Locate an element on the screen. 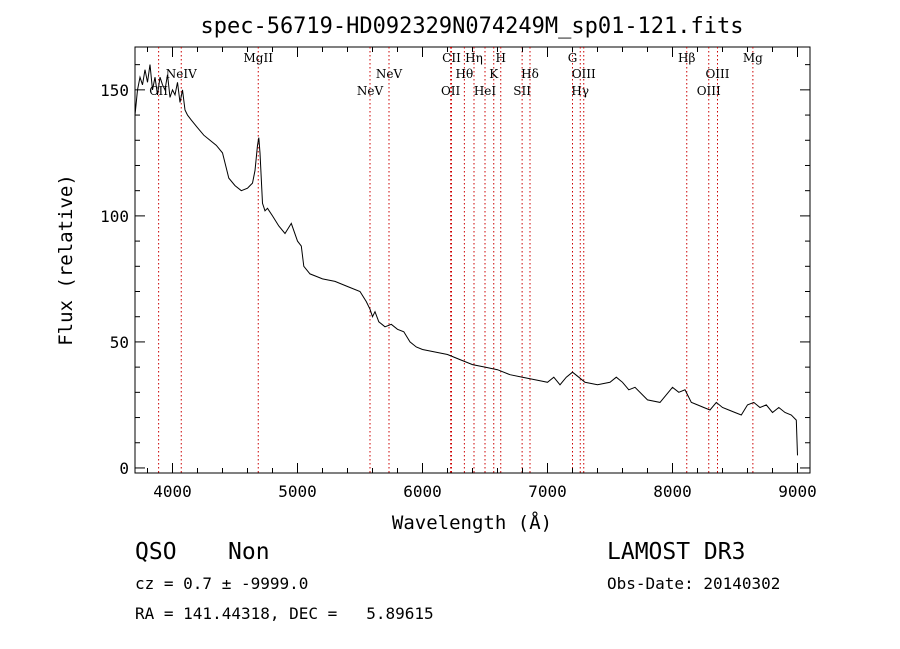 This screenshot has height=649, width=900. x-tick-label: 8000 is located at coordinates (672, 491).